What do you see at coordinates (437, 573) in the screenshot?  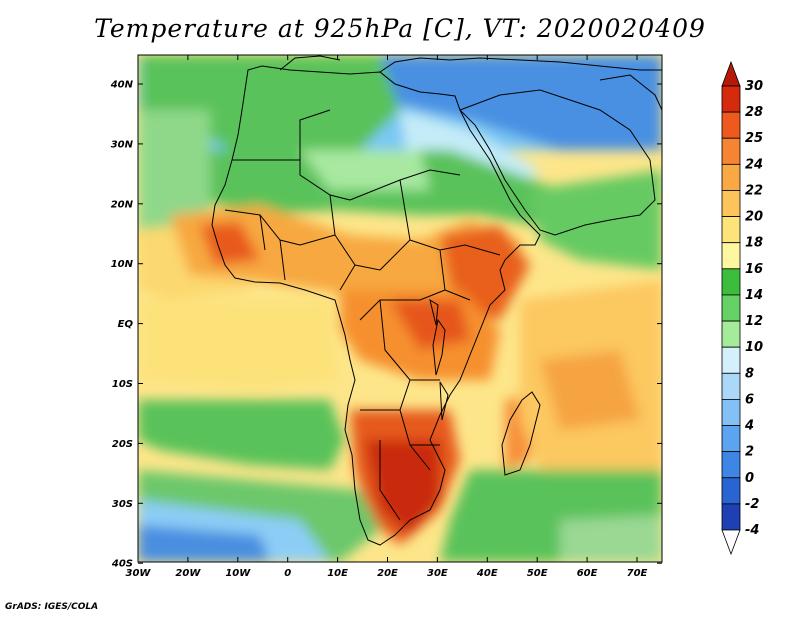 I see `lon-label: 30E` at bounding box center [437, 573].